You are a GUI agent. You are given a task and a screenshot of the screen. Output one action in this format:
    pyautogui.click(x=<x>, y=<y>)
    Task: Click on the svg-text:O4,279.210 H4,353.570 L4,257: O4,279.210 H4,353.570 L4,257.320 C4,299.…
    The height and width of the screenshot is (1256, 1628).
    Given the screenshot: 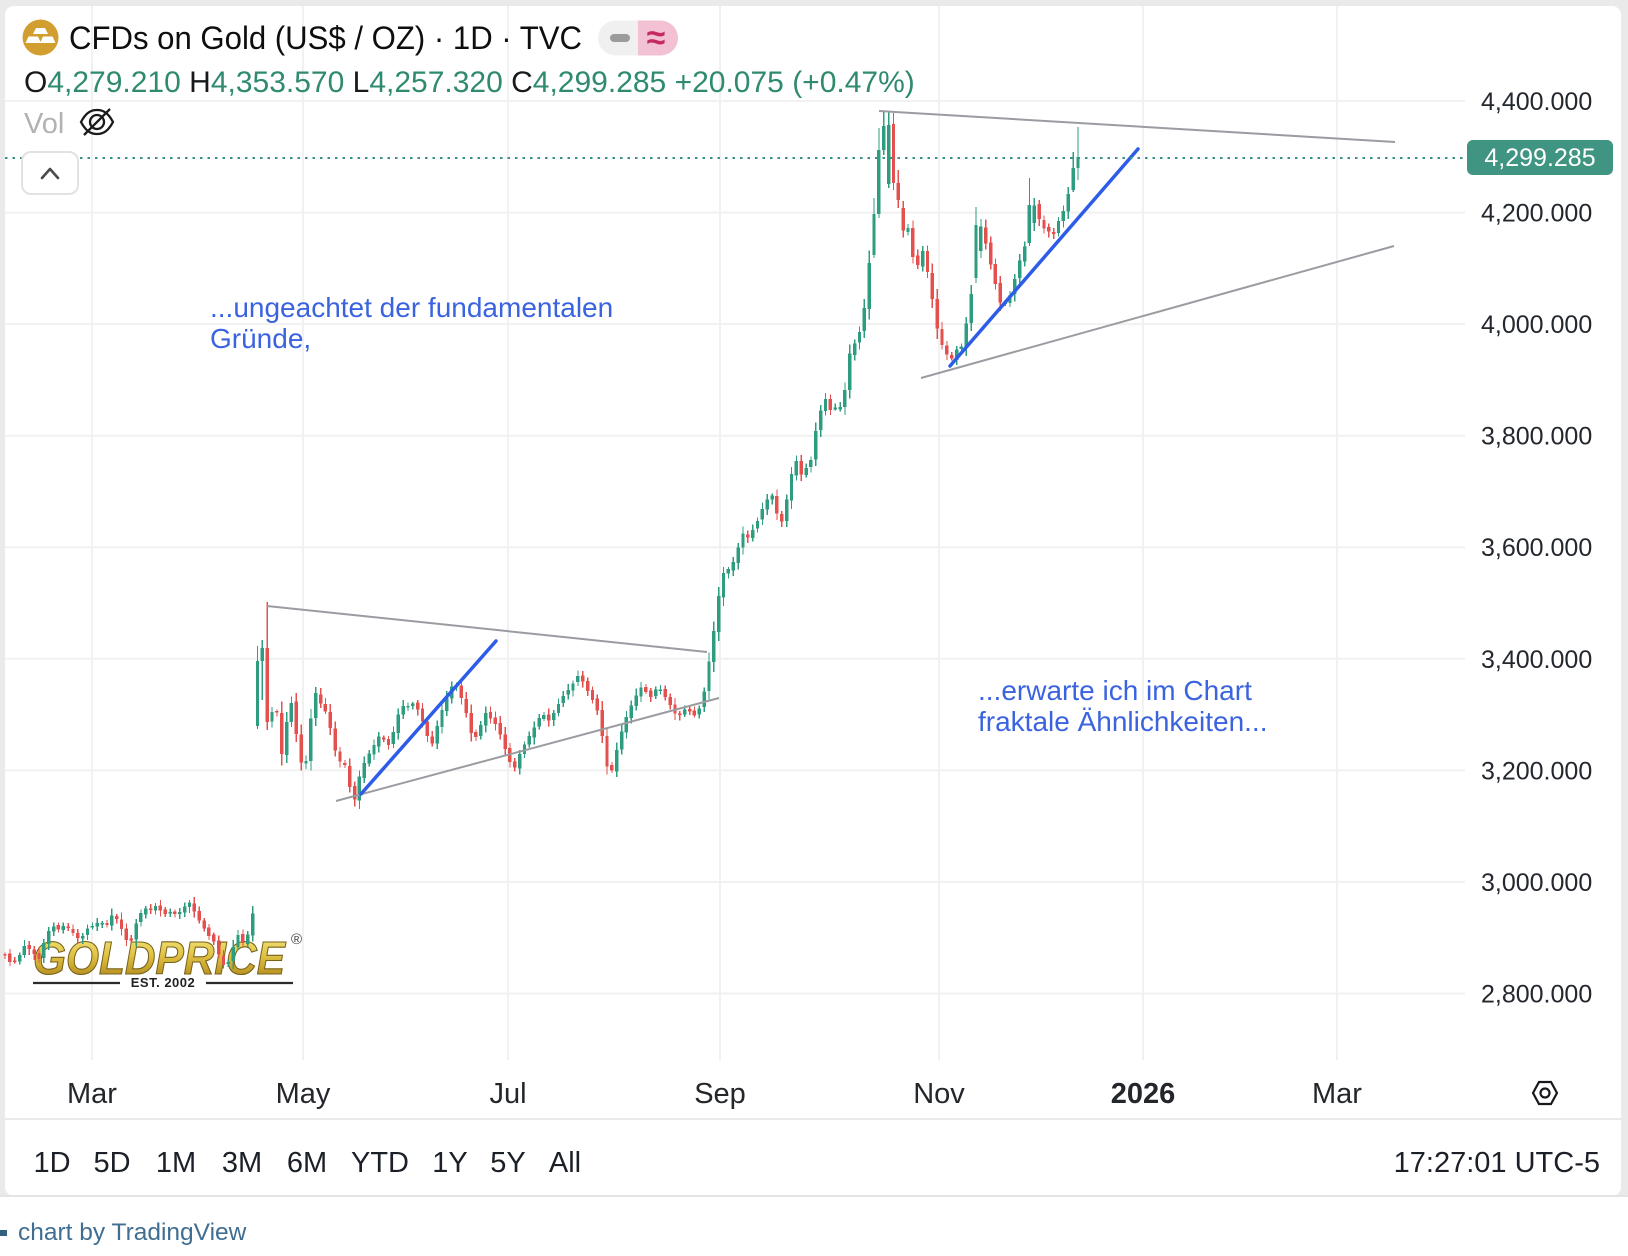 What is the action you would take?
    pyautogui.click(x=469, y=82)
    